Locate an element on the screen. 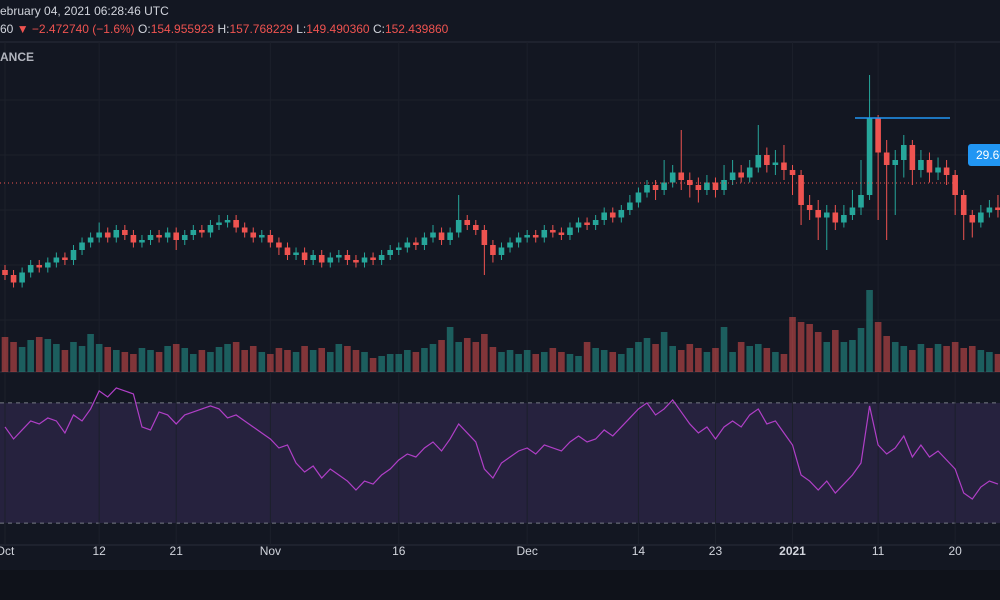 This screenshot has width=1000, height=600. price-label: 29.60 is located at coordinates (988, 155).